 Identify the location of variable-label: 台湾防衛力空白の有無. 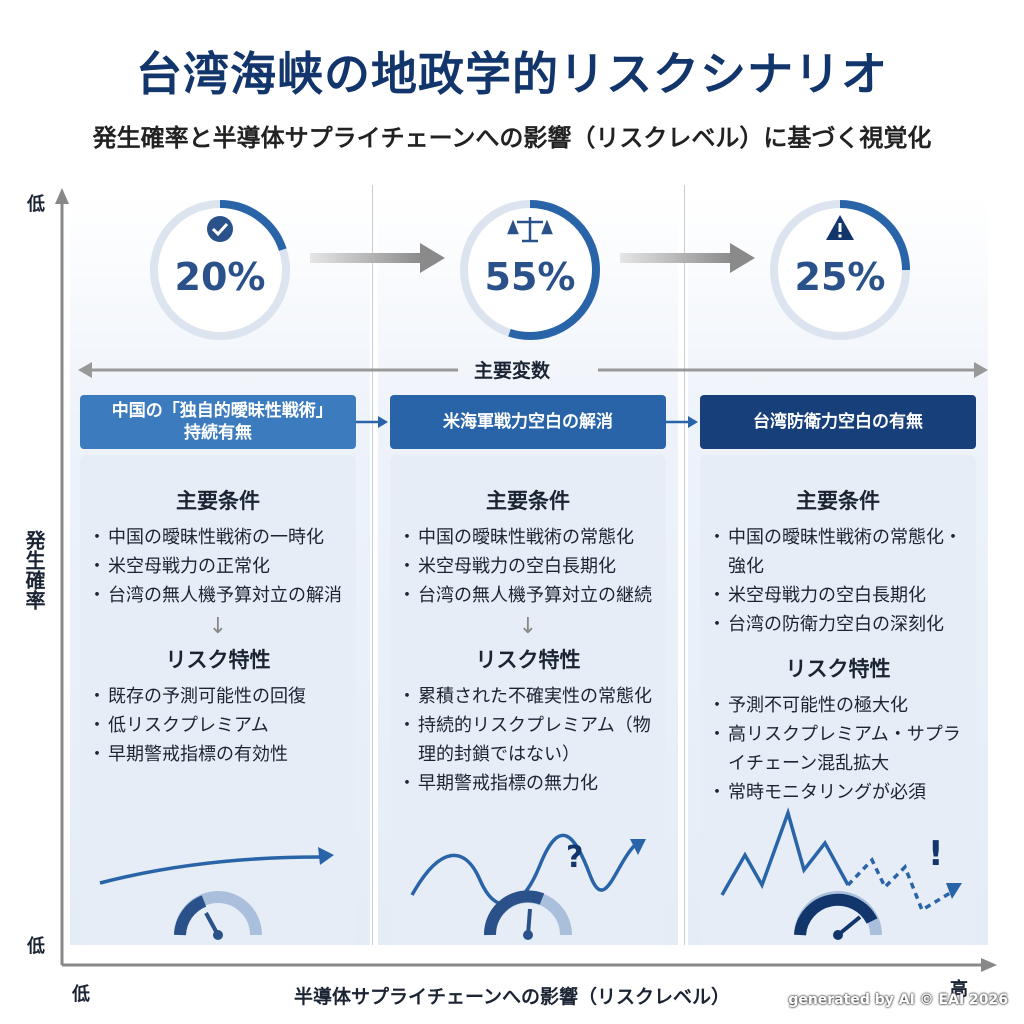
(838, 422).